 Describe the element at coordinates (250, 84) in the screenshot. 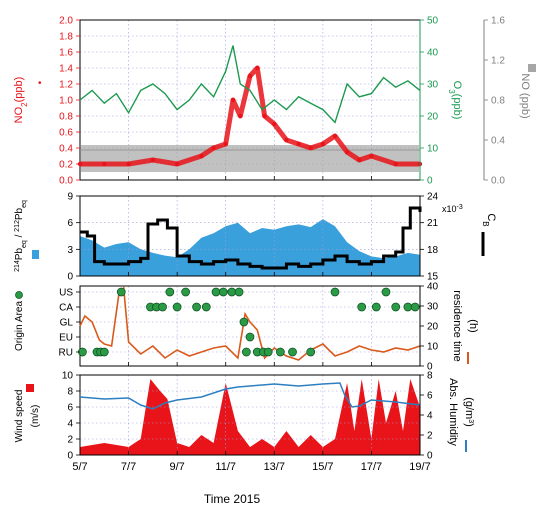

I see `o3-series-line` at that location.